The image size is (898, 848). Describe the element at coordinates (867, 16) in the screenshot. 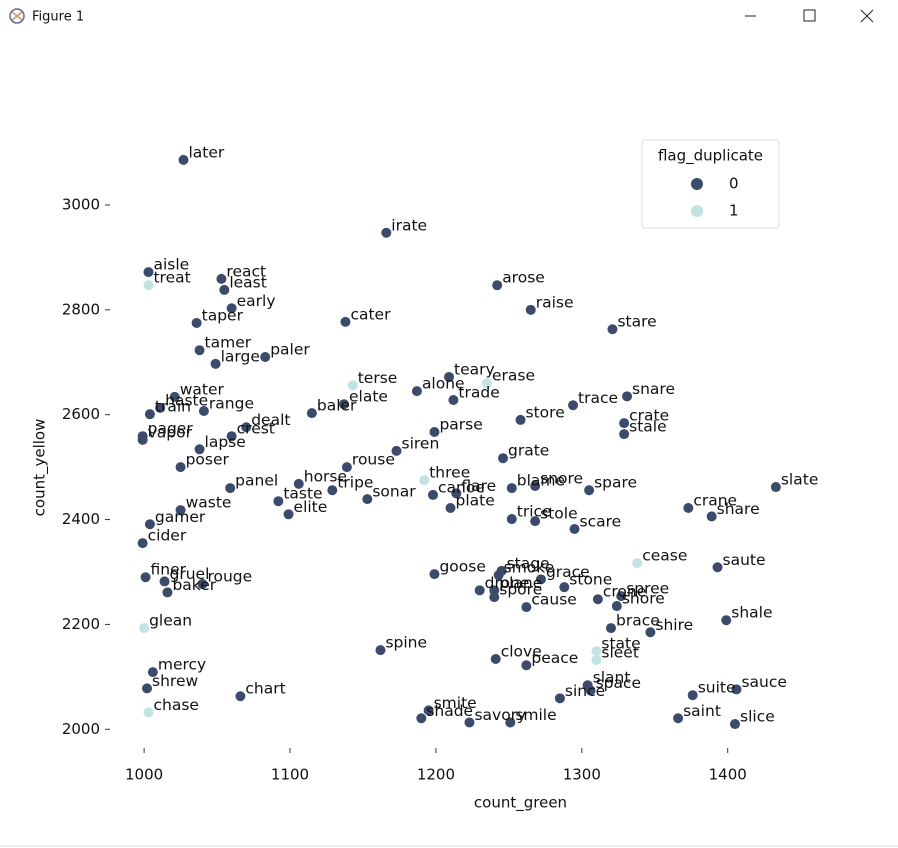

I see `close-button` at that location.